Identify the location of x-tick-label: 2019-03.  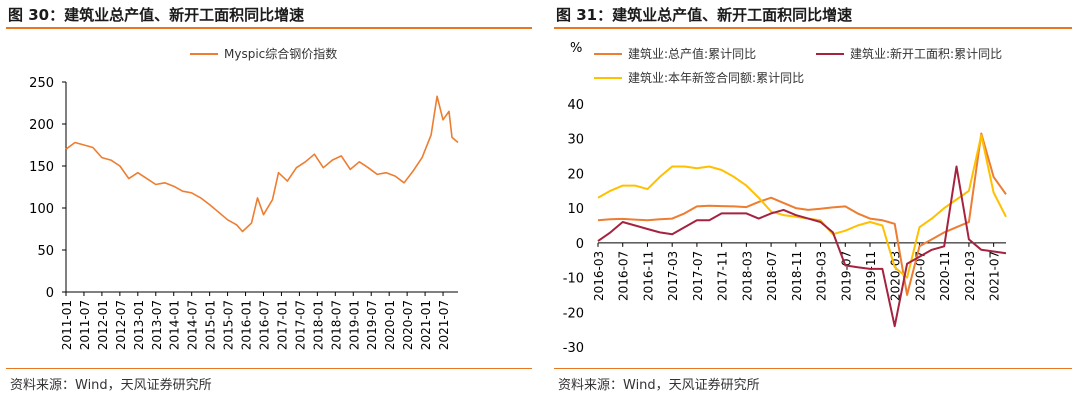
(822, 276).